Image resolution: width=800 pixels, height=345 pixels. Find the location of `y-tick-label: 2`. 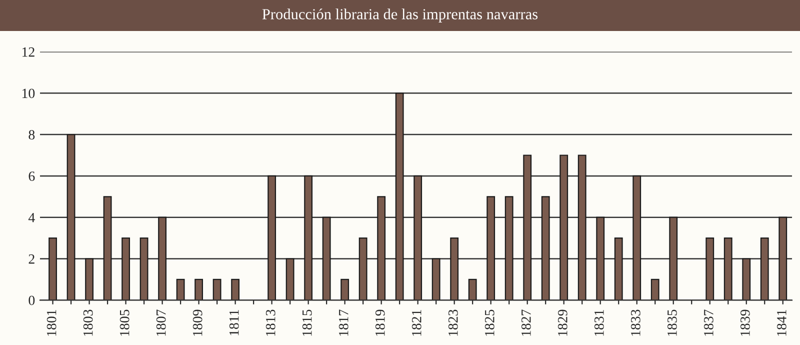

y-tick-label: 2 is located at coordinates (31, 259).